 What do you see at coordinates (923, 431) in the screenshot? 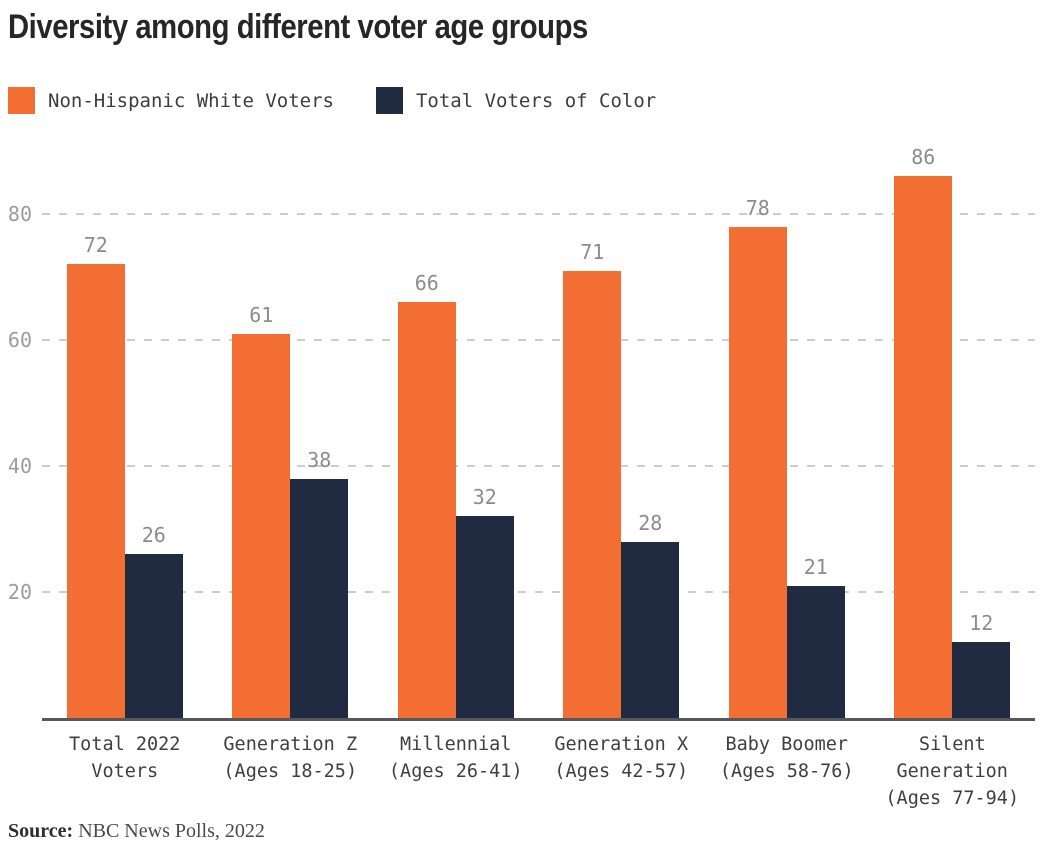
I see `bar-white-voters: 86` at bounding box center [923, 431].